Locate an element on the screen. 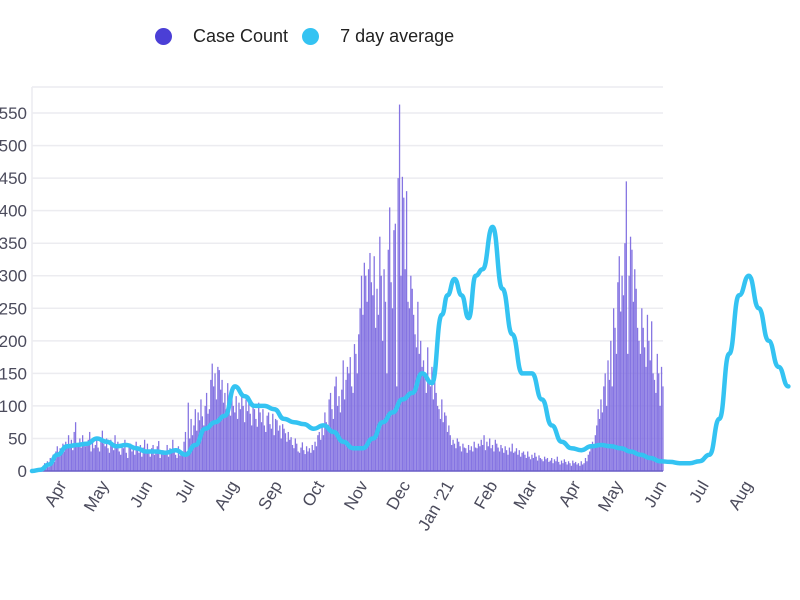 The height and width of the screenshot is (600, 800). y-tick-label: 400 is located at coordinates (13, 211).